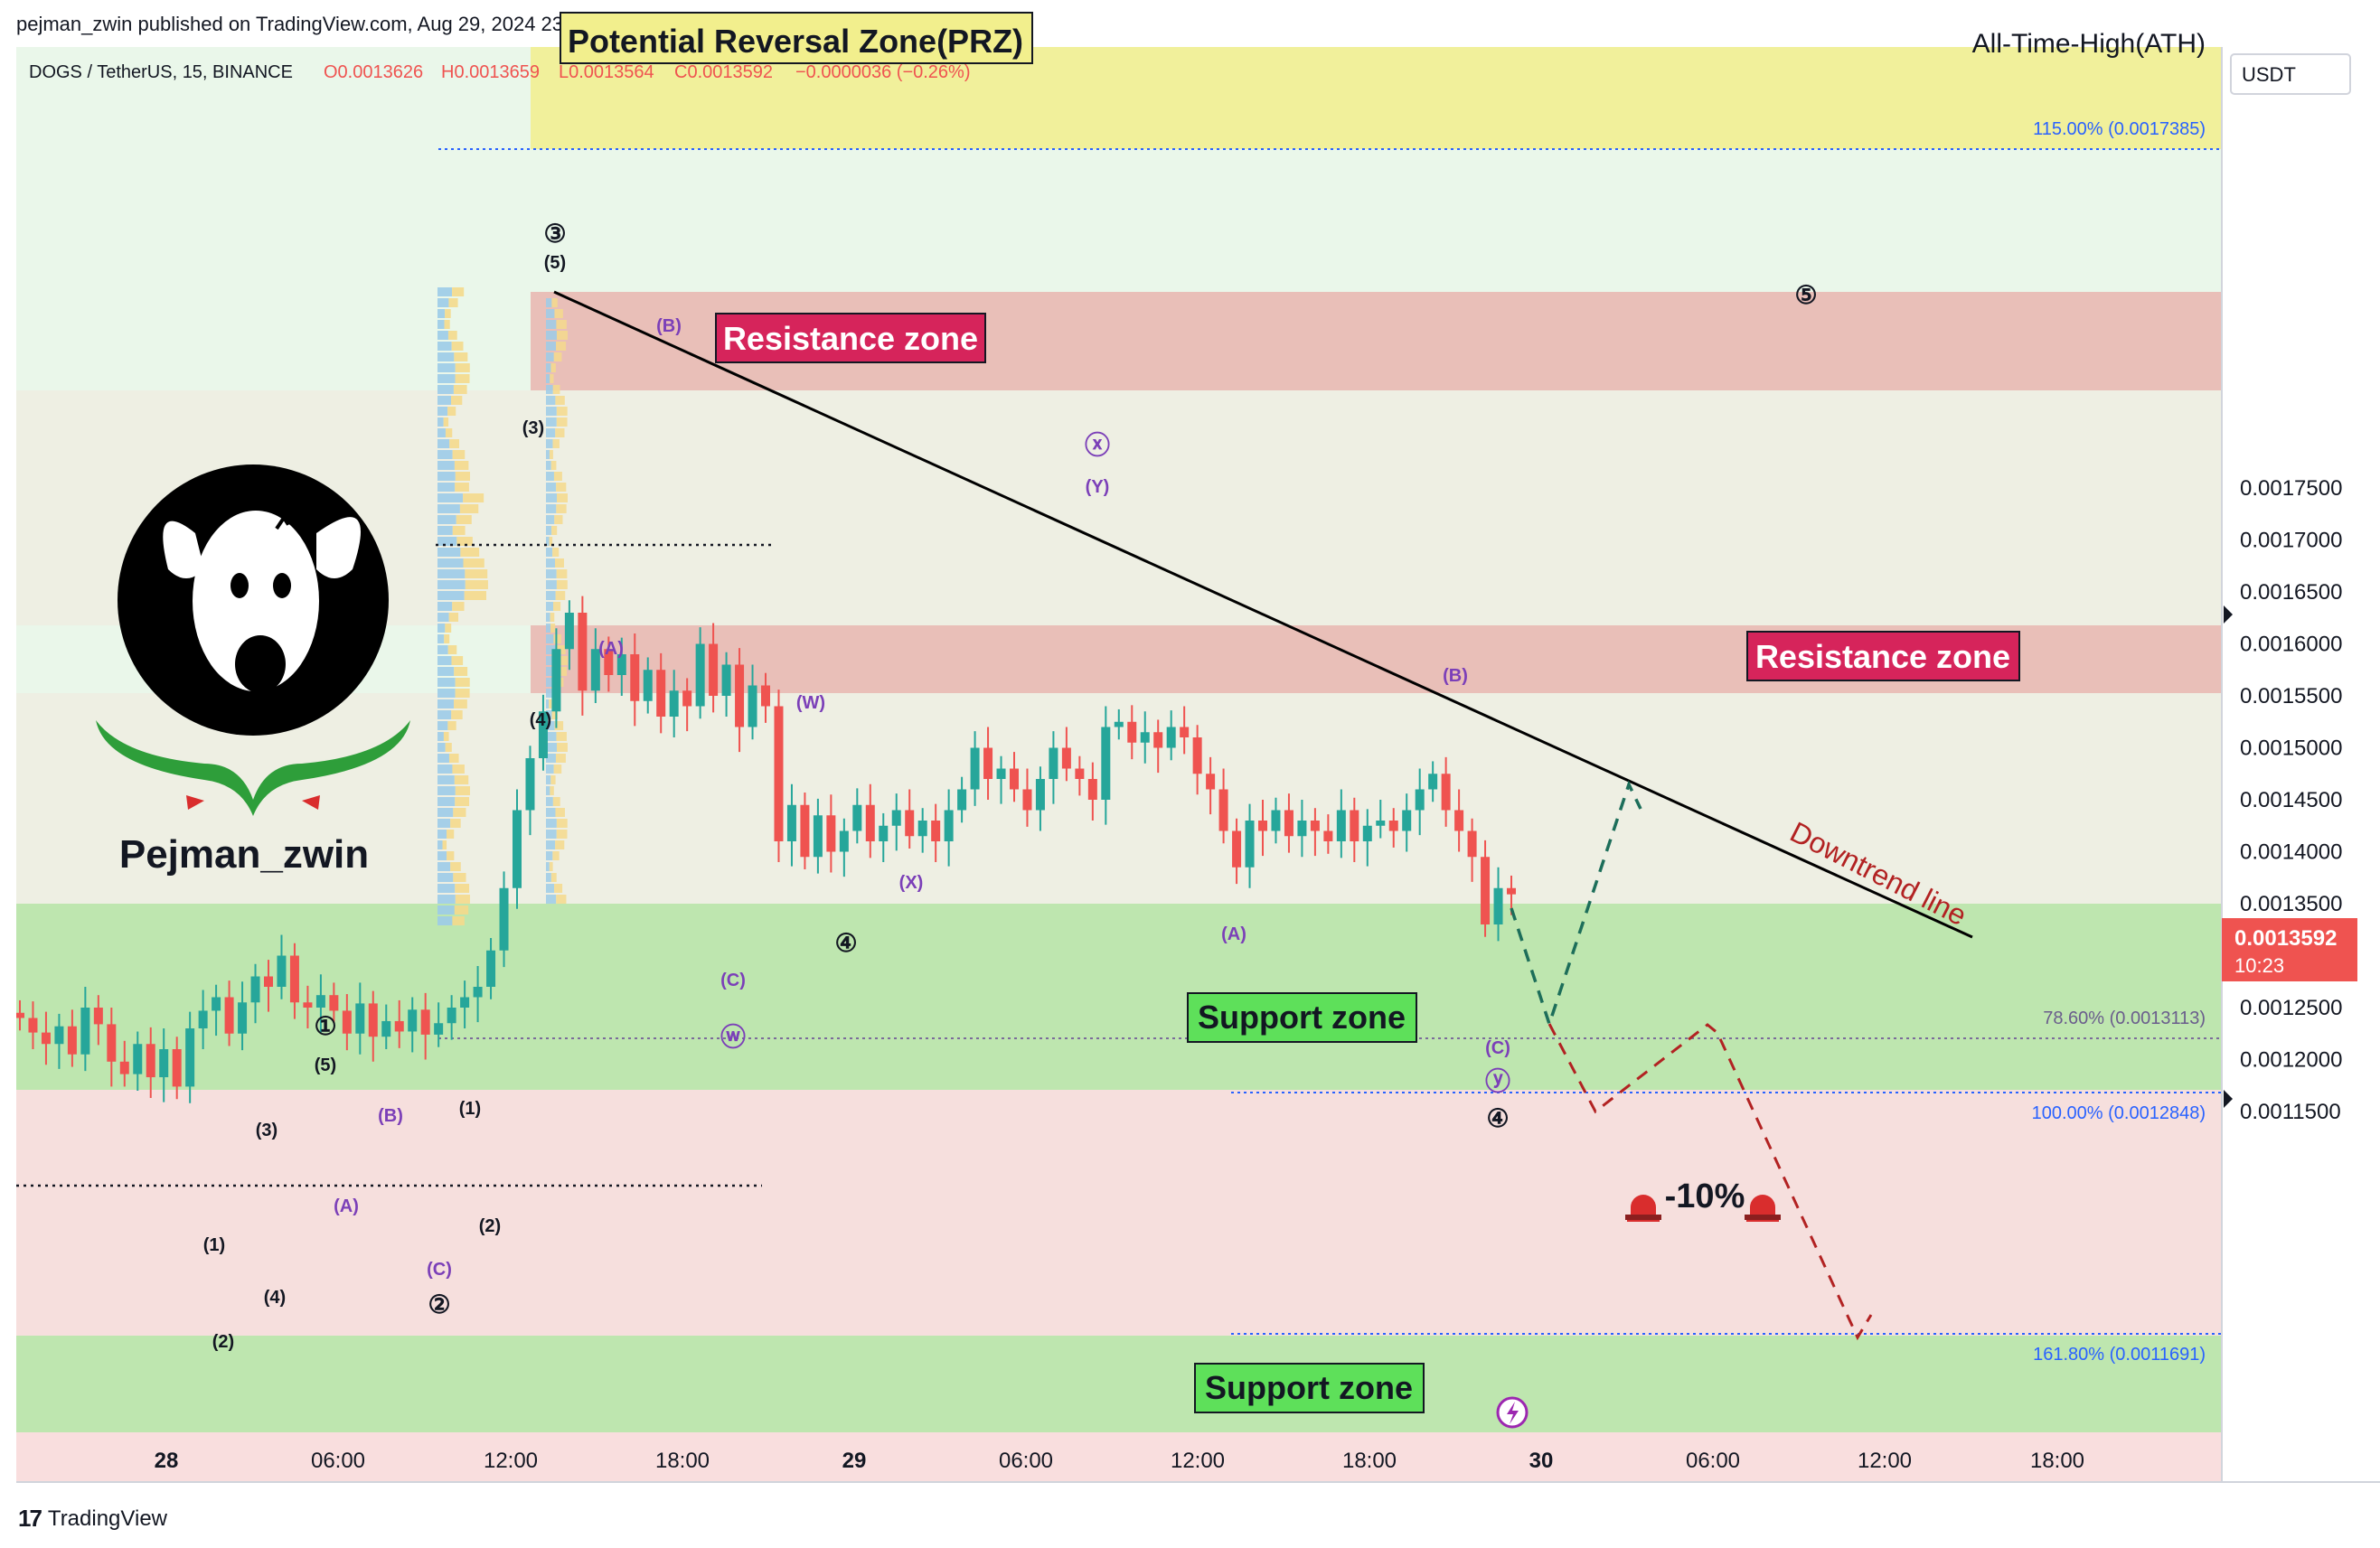  I want to click on lightning-icon, so click(1513, 1412).